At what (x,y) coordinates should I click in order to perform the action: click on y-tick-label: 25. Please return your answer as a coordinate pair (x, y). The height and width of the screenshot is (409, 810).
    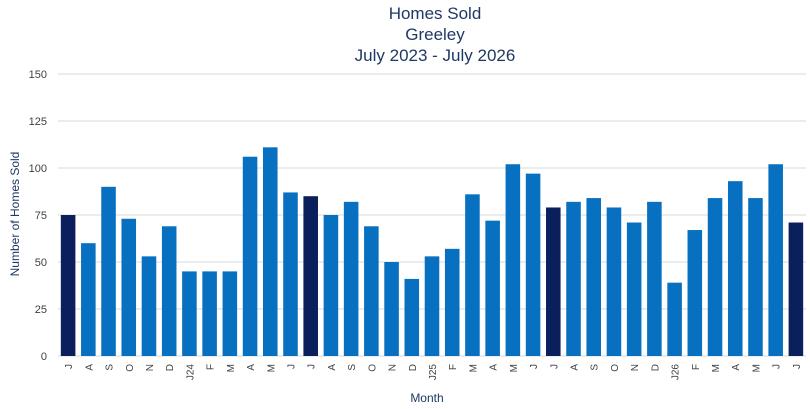
    Looking at the image, I should click on (41, 310).